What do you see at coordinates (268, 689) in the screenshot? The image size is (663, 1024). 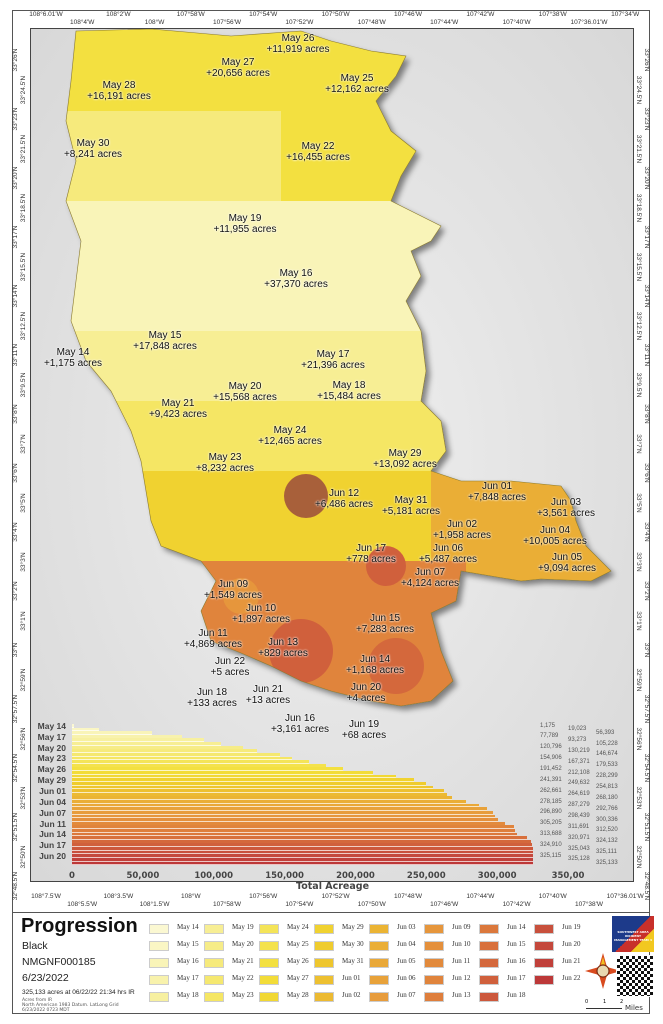 I see `label-date: Jun 21` at bounding box center [268, 689].